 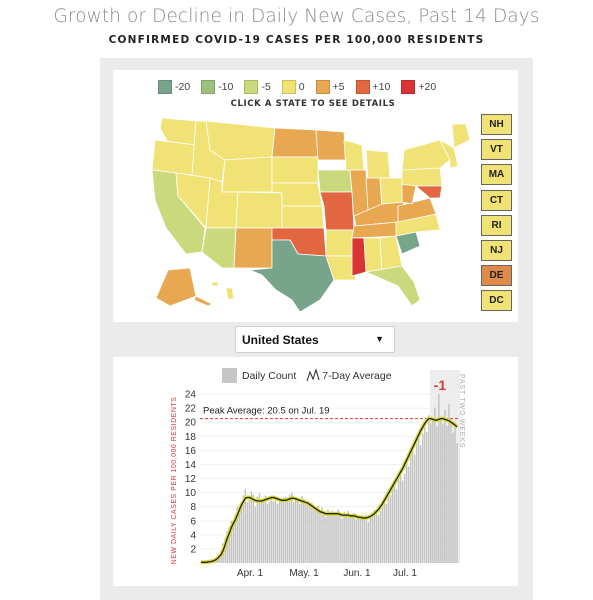 What do you see at coordinates (304, 573) in the screenshot?
I see `x-tick-label: May. 1` at bounding box center [304, 573].